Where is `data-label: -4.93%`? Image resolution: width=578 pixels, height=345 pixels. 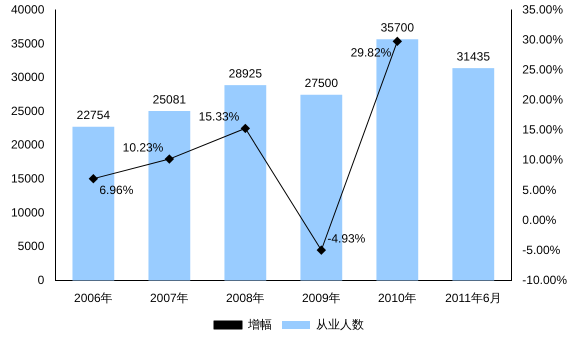 data-label: -4.93% is located at coordinates (346, 238).